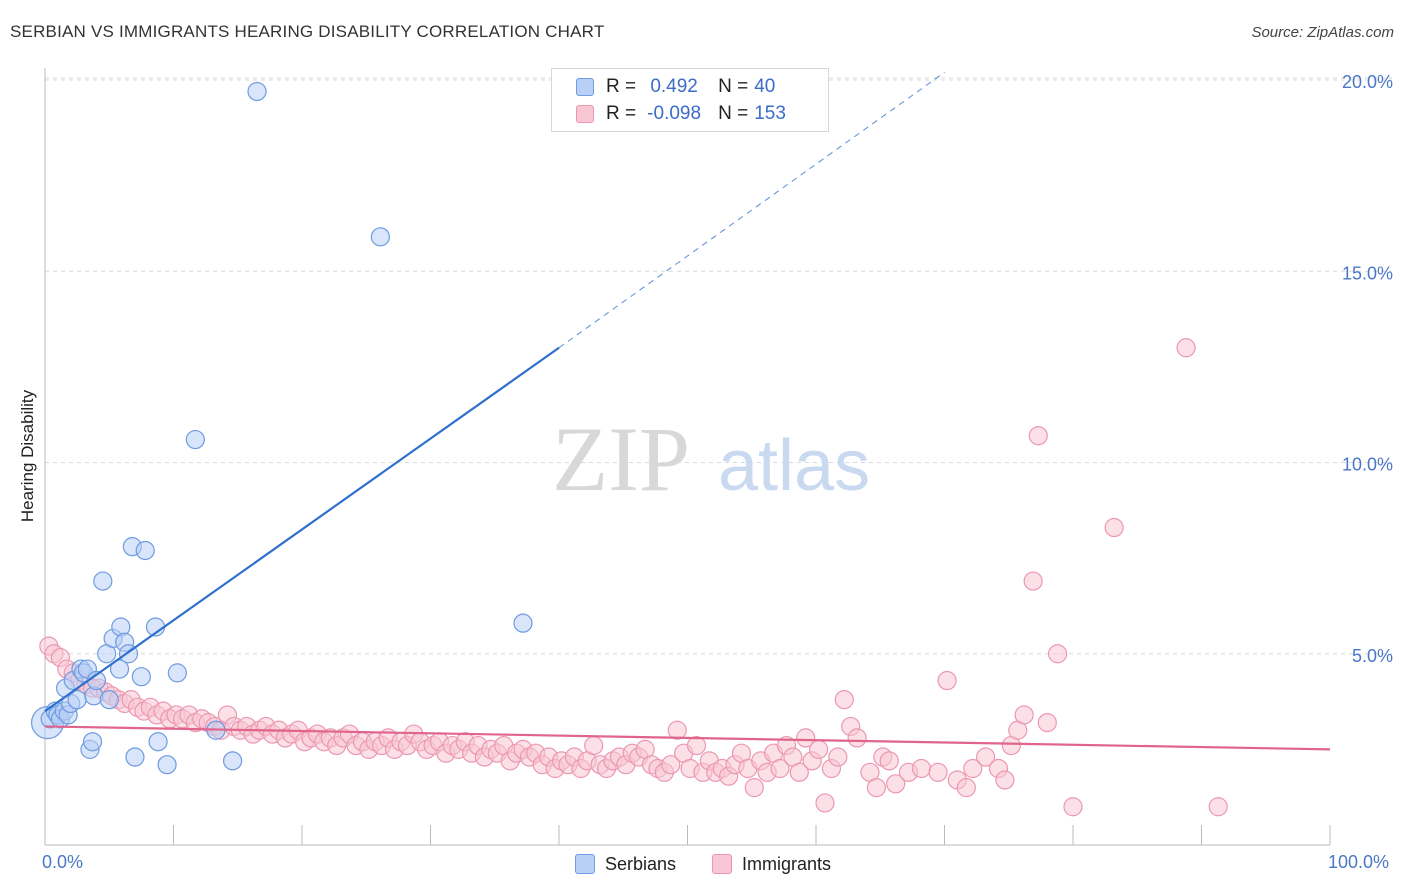 Image resolution: width=1406 pixels, height=892 pixels. Describe the element at coordinates (1367, 273) in the screenshot. I see `y-tick-label: 15.0%` at that location.